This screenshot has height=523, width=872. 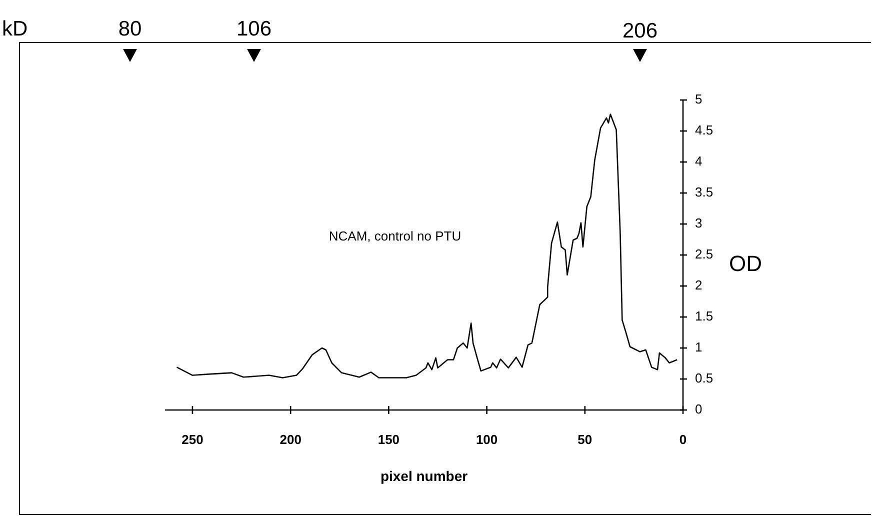 What do you see at coordinates (291, 440) in the screenshot?
I see `x-tick-label: 200` at bounding box center [291, 440].